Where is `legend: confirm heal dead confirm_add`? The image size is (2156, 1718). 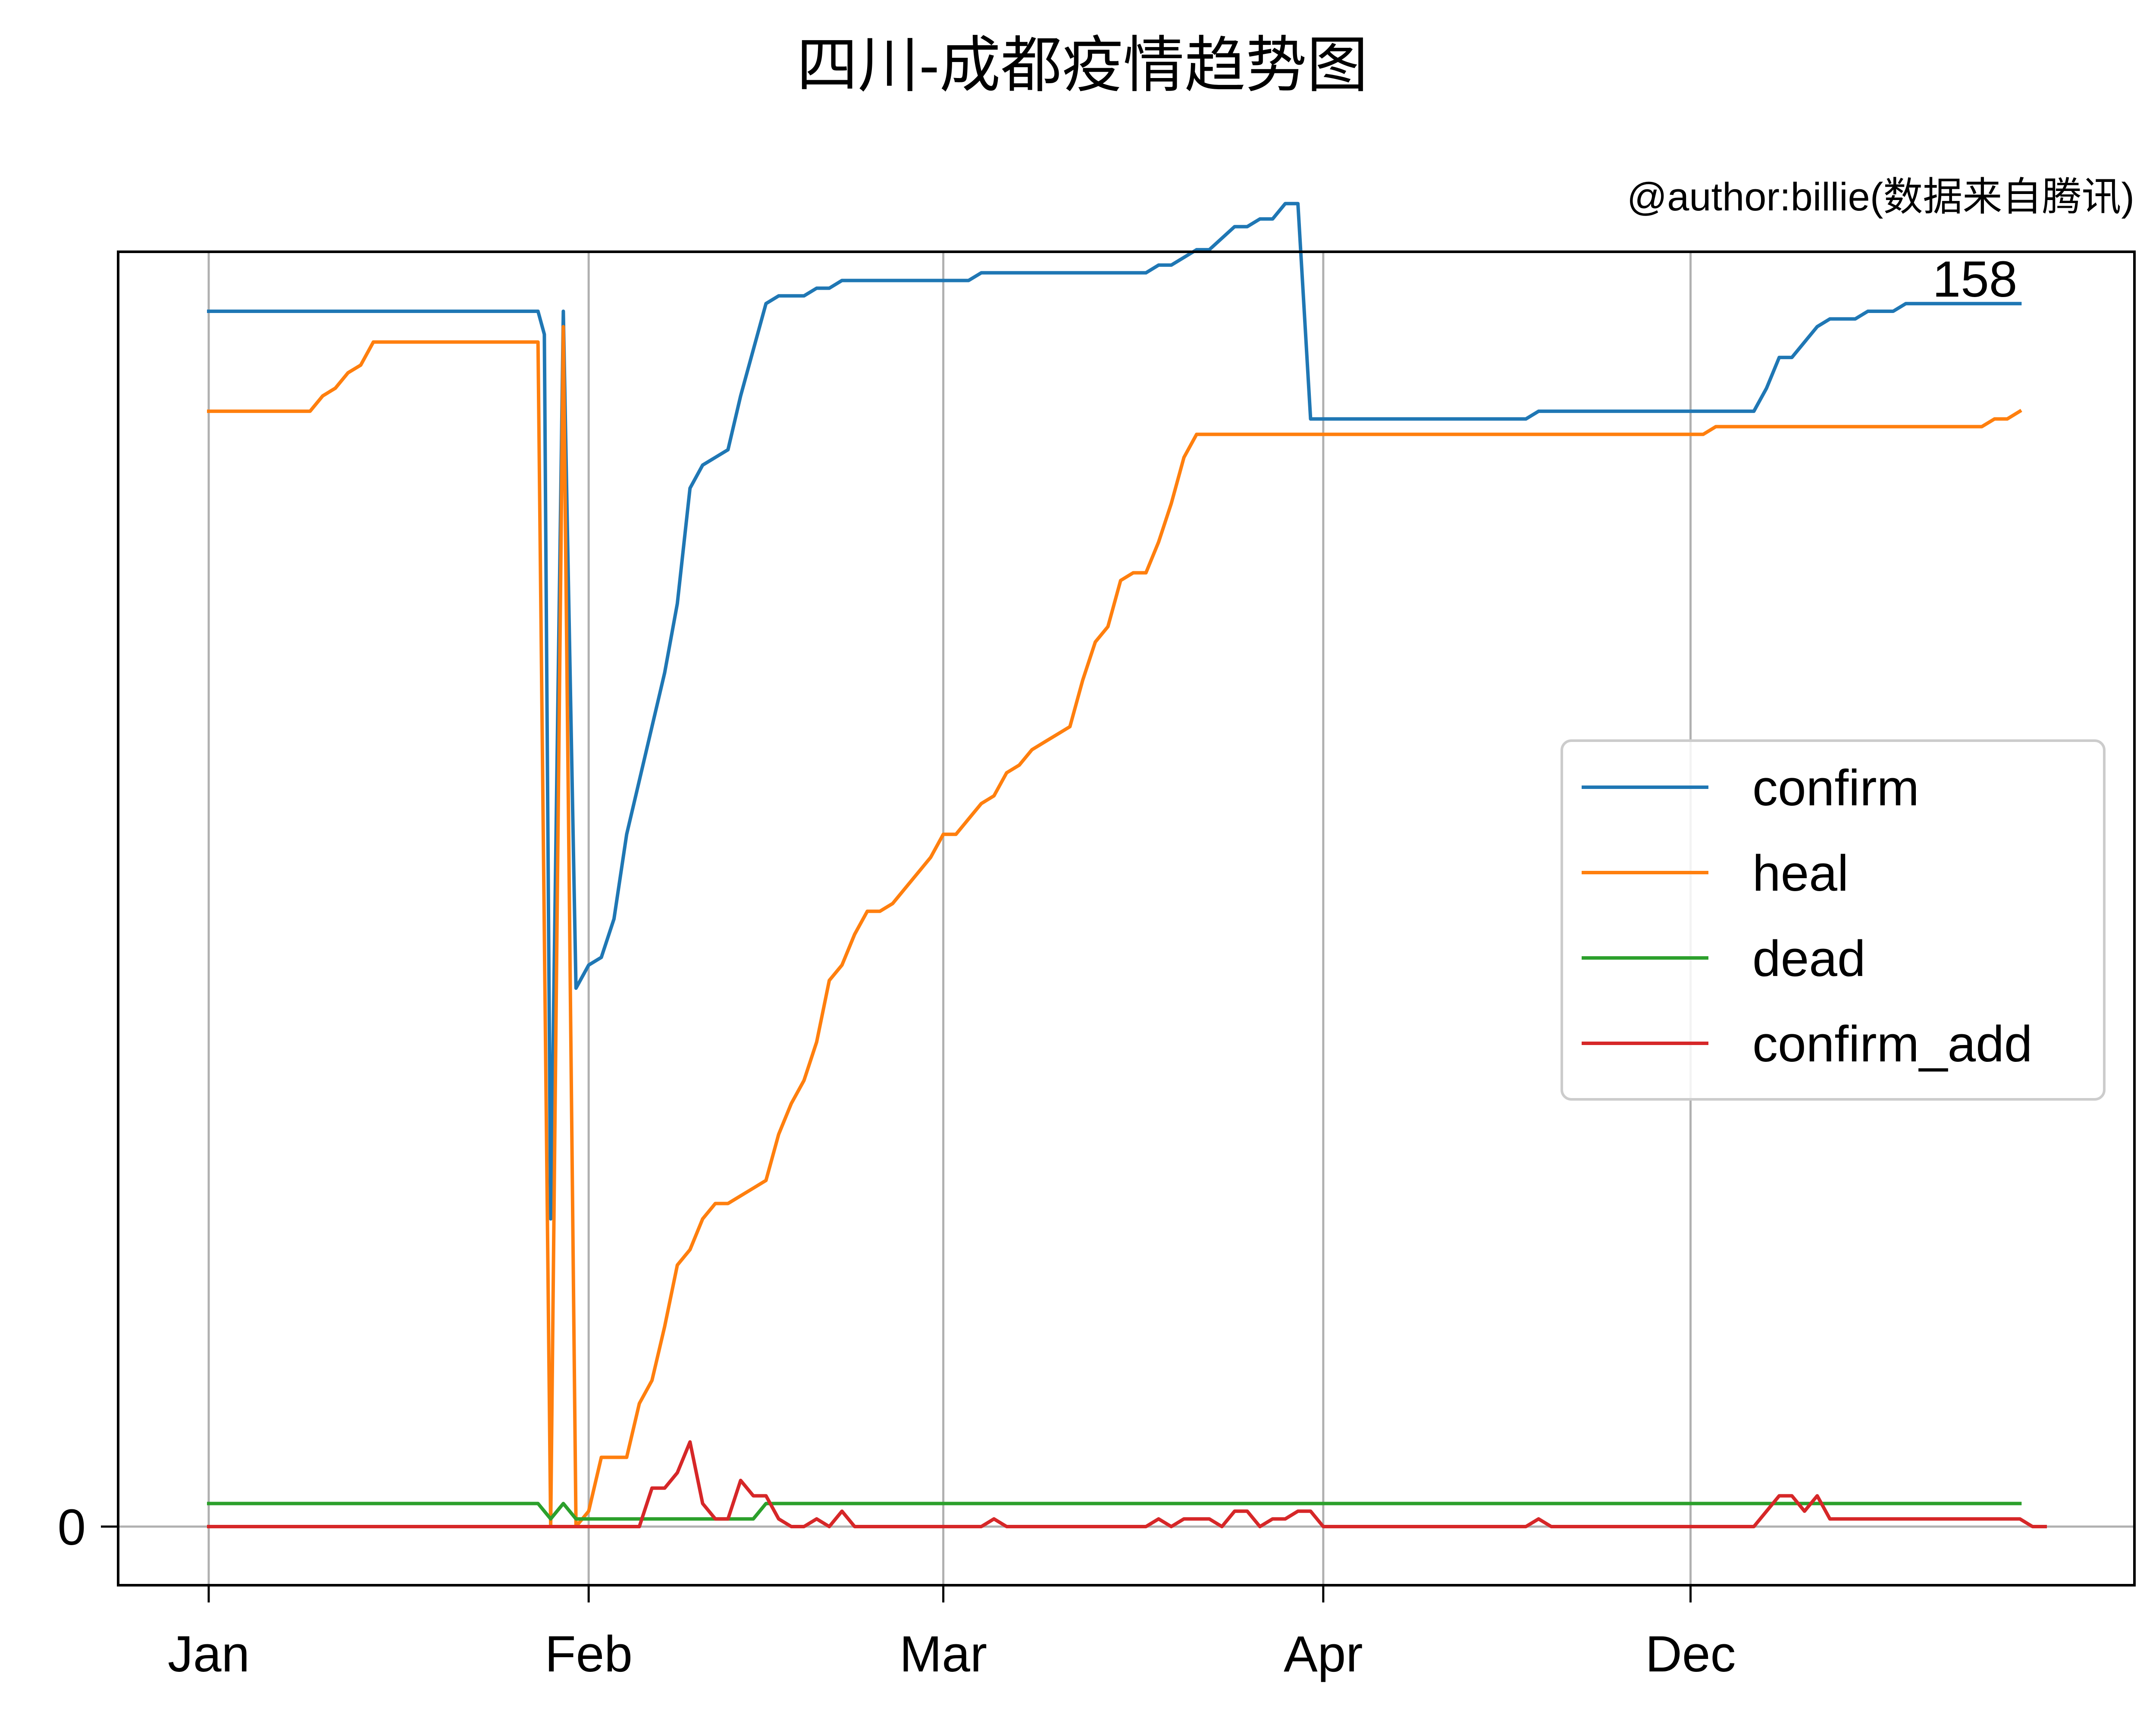 legend: confirm heal dead confirm_add is located at coordinates (1833, 920).